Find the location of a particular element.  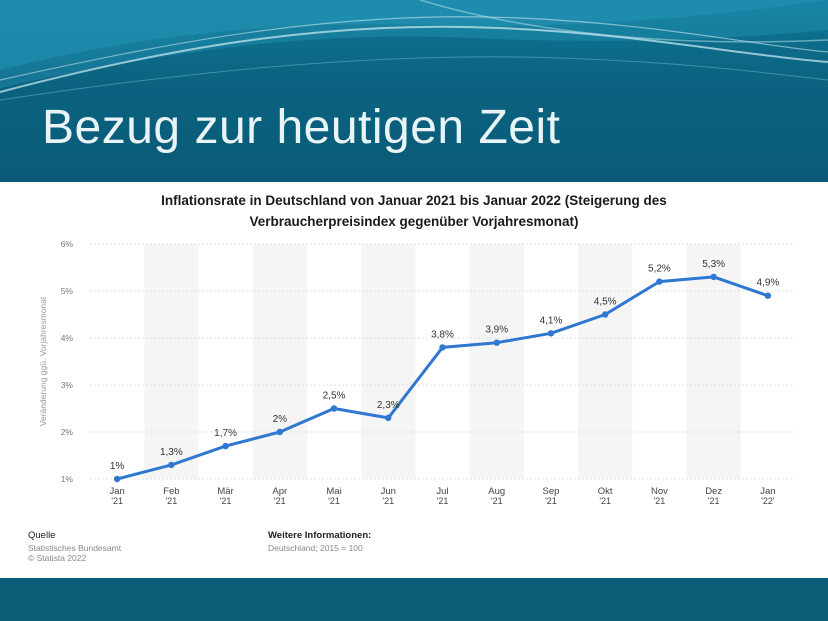

data-label: 4,9% is located at coordinates (767, 283).